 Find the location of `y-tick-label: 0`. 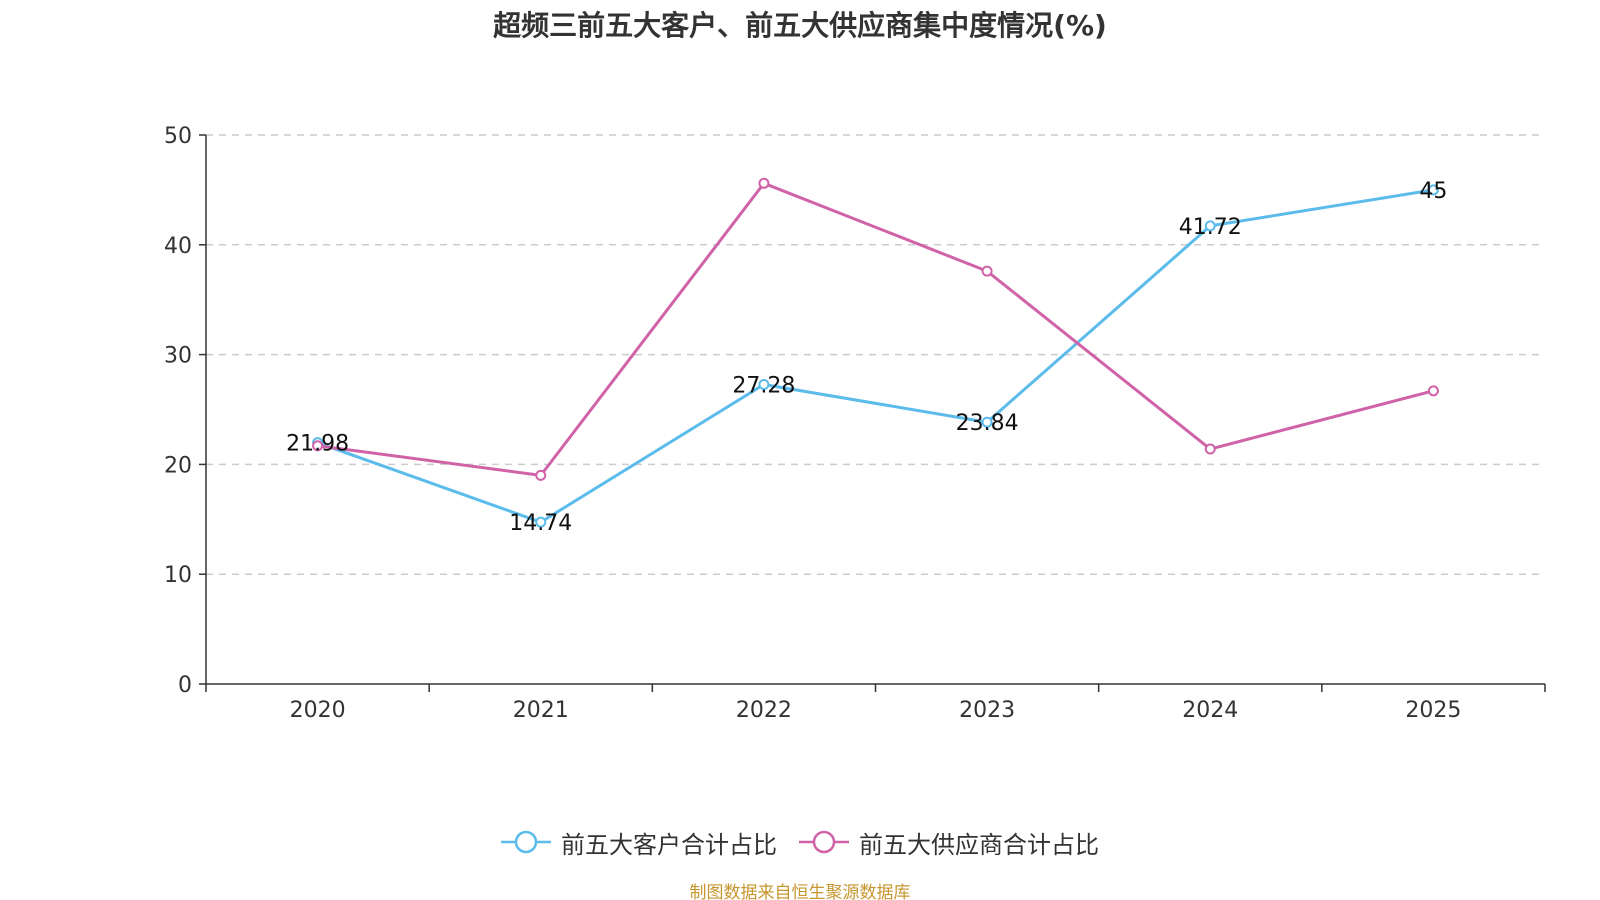

y-tick-label: 0 is located at coordinates (185, 685).